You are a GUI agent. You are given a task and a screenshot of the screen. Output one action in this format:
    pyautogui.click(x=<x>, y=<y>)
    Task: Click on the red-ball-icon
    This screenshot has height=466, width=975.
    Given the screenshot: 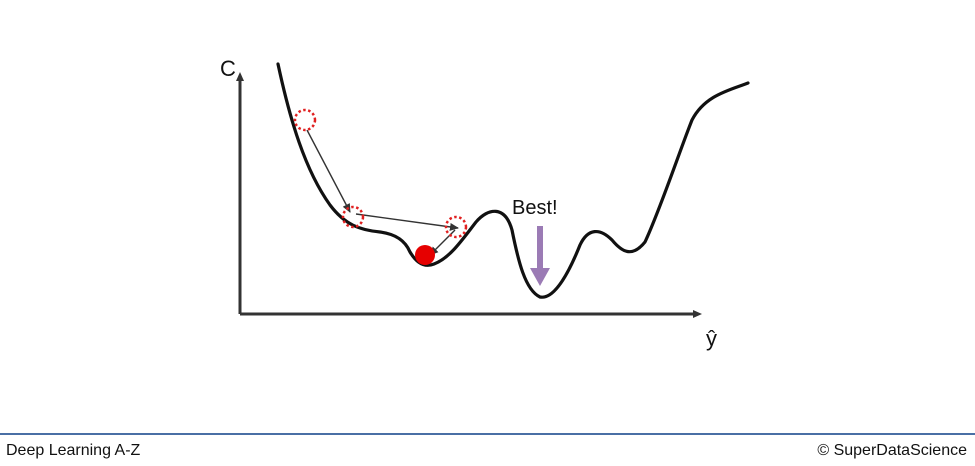 What is the action you would take?
    pyautogui.click(x=425, y=255)
    